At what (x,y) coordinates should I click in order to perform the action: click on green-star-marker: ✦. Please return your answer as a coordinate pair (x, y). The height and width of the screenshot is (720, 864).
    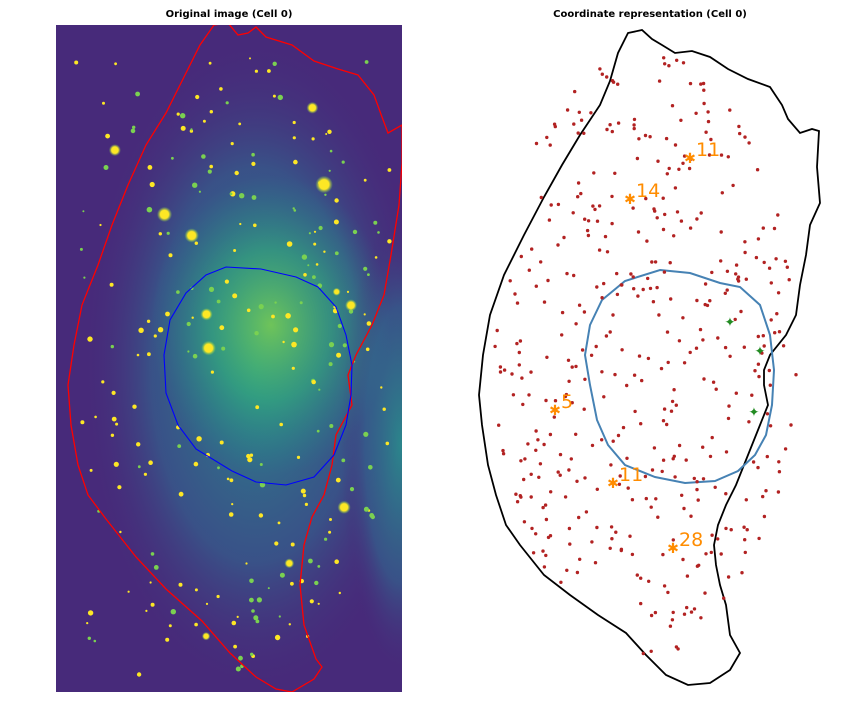
    Looking at the image, I should click on (730, 323).